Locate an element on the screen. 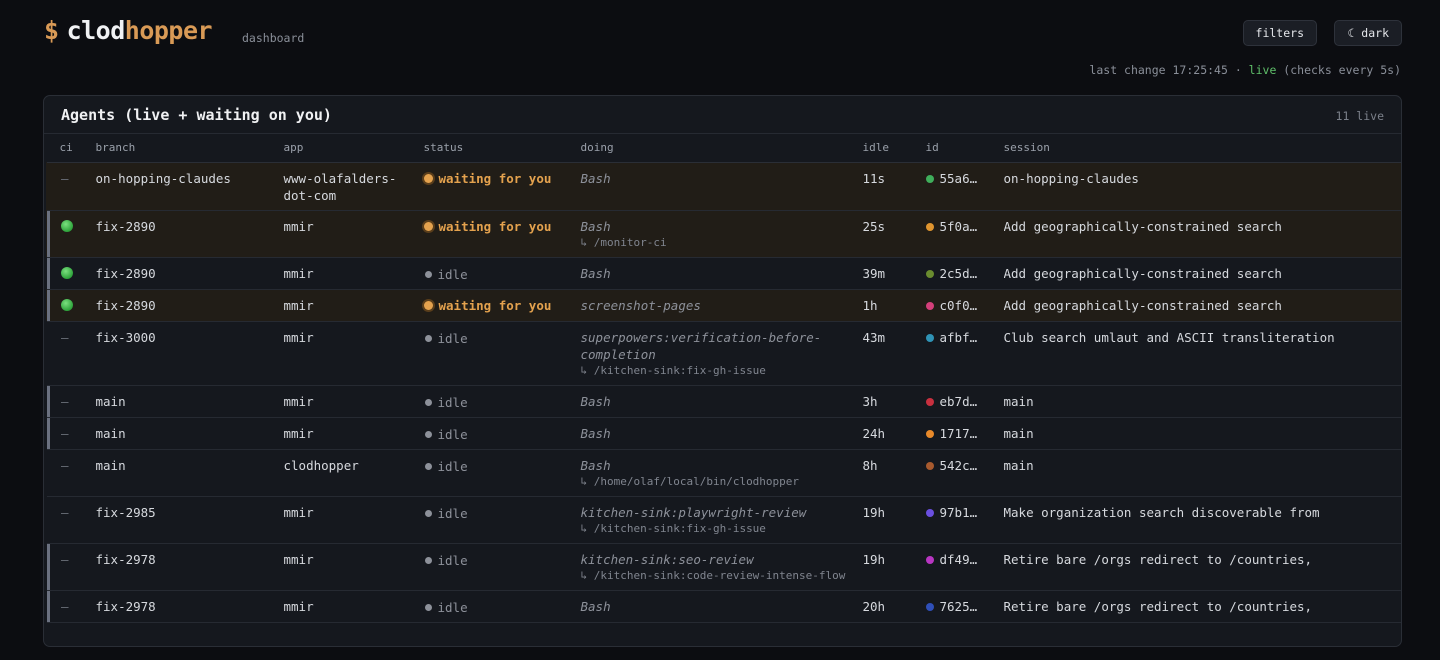 The width and height of the screenshot is (1440, 660). status-cell: waiting for you is located at coordinates (502, 234).